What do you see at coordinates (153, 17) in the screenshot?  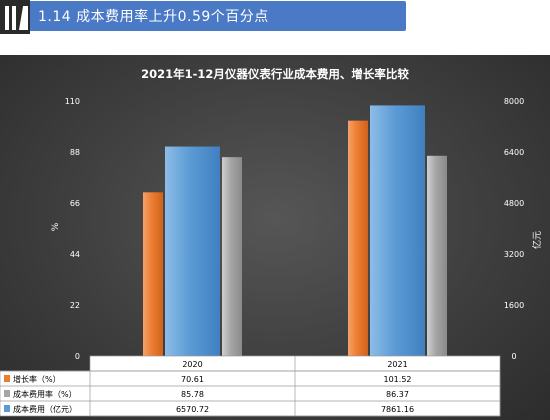 I see `section-title: 1.14 成本费用率上升0.59个百分点` at bounding box center [153, 17].